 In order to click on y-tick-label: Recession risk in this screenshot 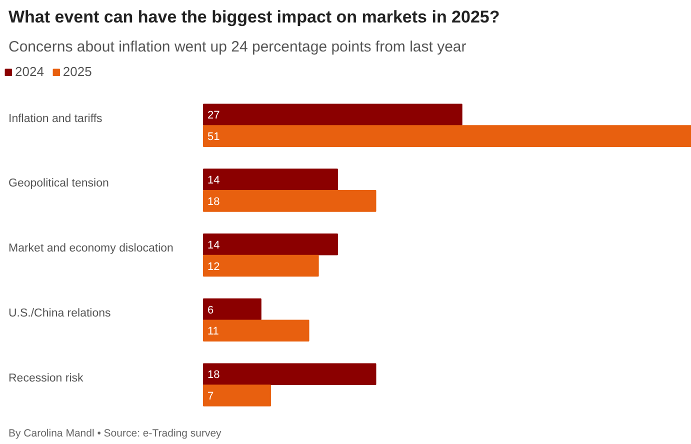, I will do `click(46, 378)`.